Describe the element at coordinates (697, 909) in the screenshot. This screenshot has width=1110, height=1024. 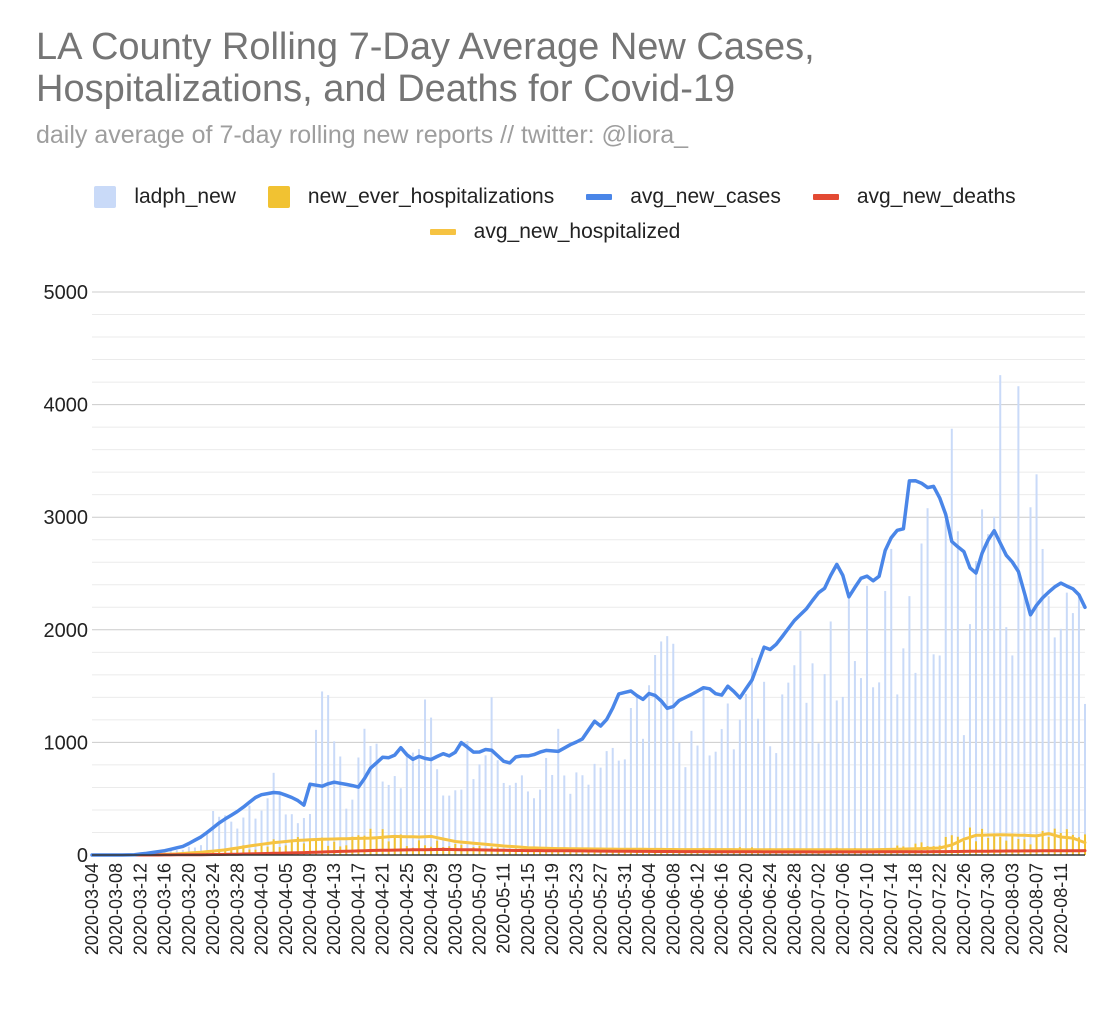
I see `x-tick-label: 2020-06-12` at that location.